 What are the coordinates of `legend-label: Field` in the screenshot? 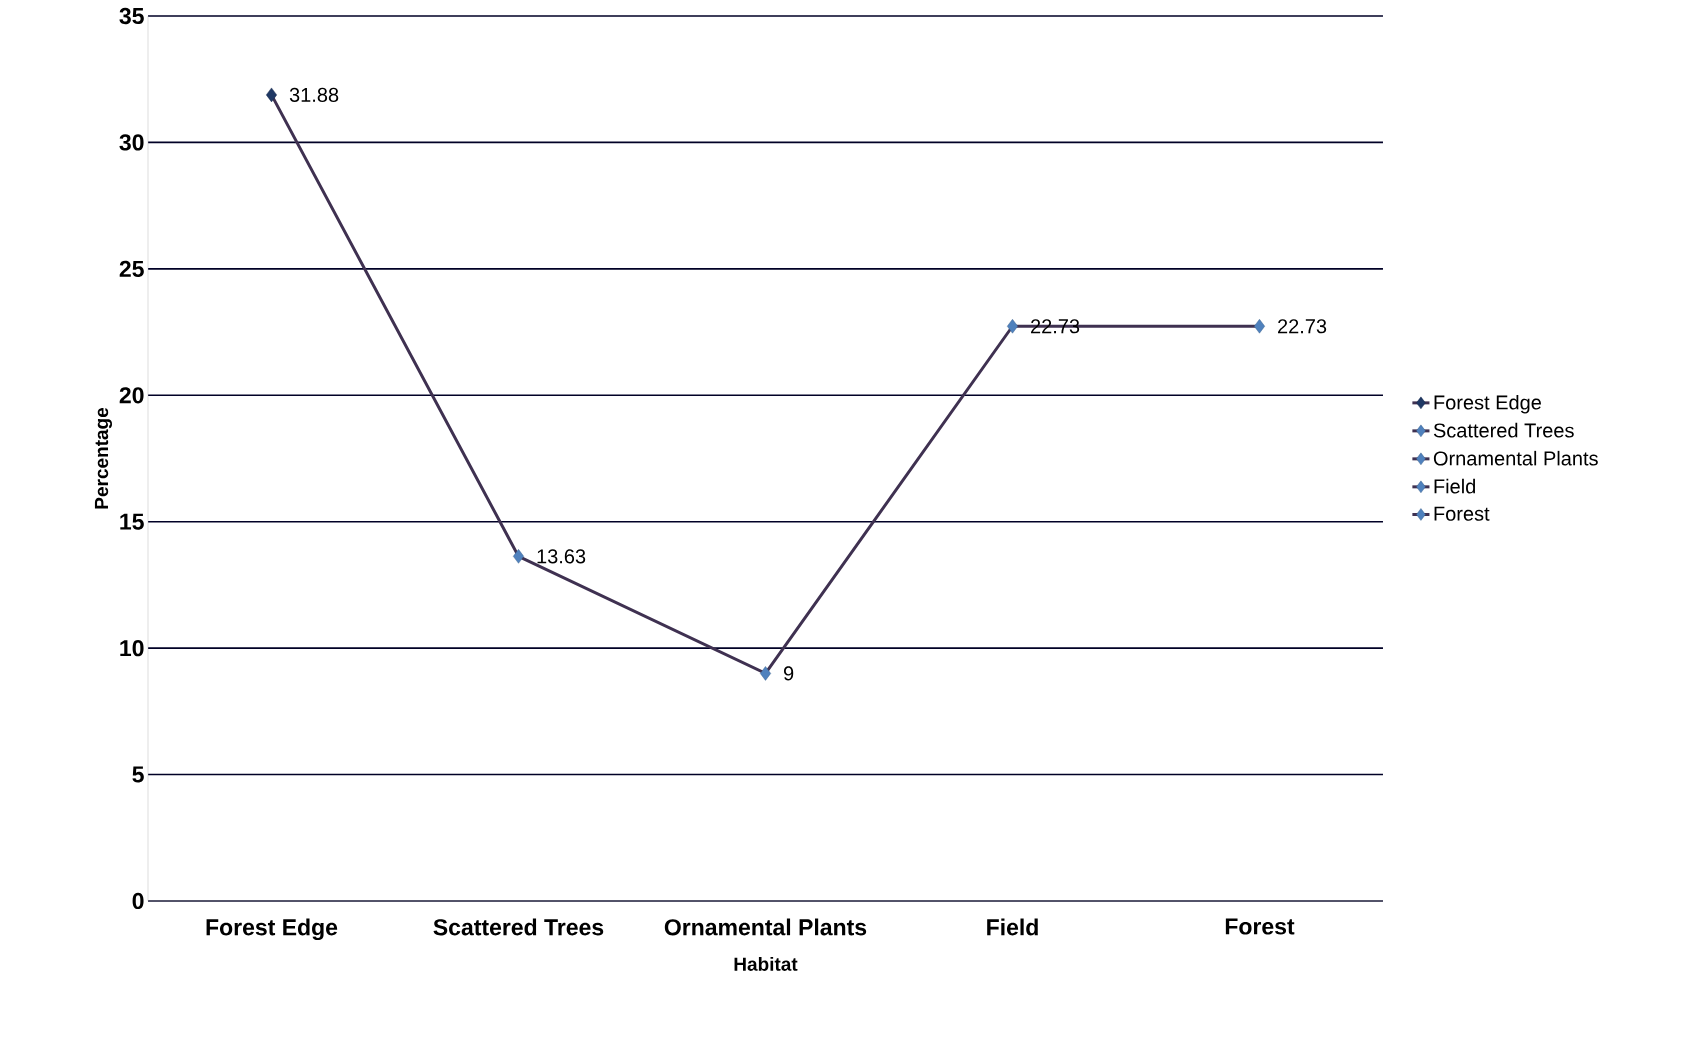 It's located at (1455, 486).